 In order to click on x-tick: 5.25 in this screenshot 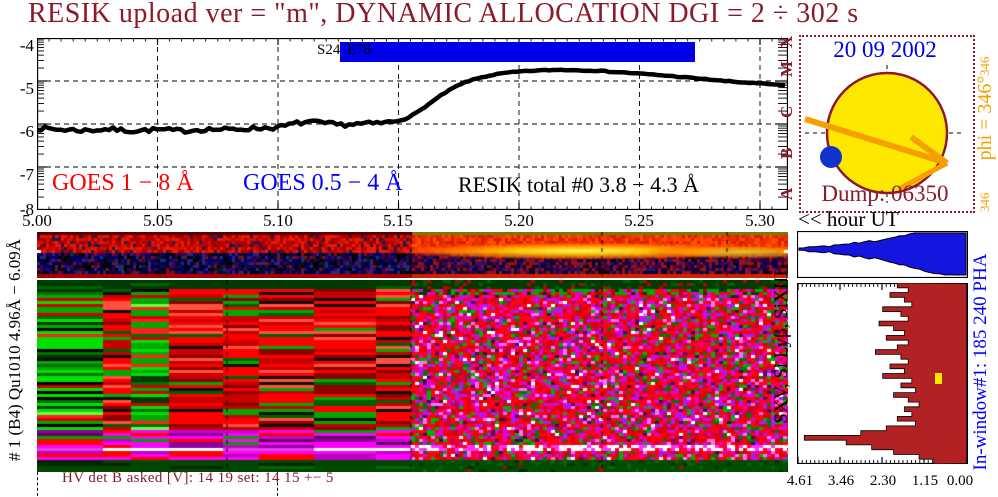, I will do `click(639, 220)`.